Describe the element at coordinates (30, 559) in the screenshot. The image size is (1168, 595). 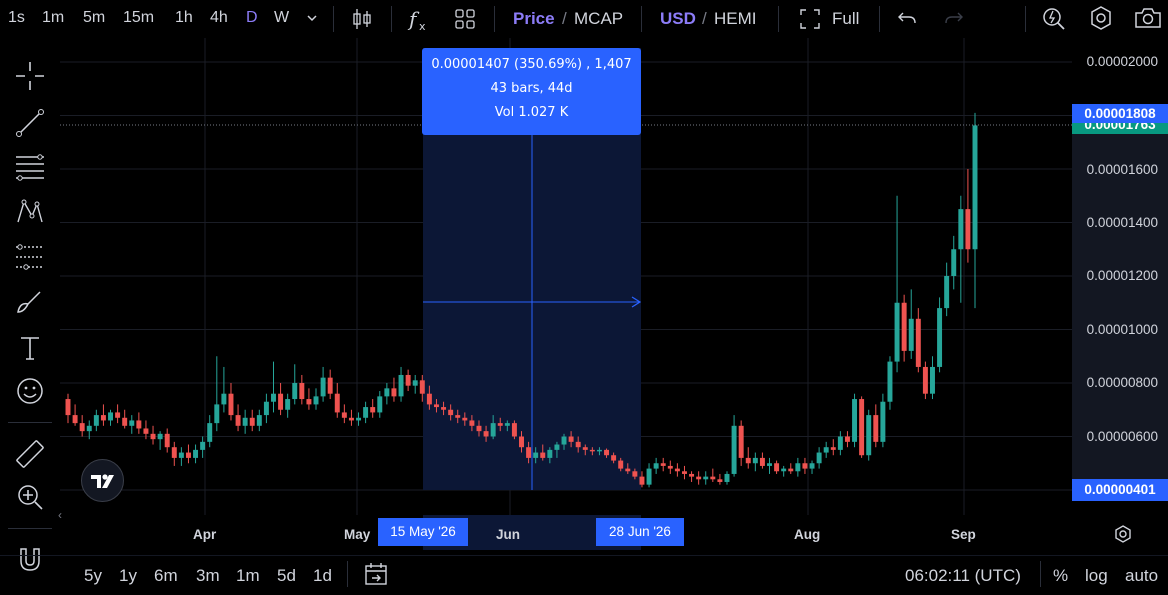
I see `magnet-icon` at that location.